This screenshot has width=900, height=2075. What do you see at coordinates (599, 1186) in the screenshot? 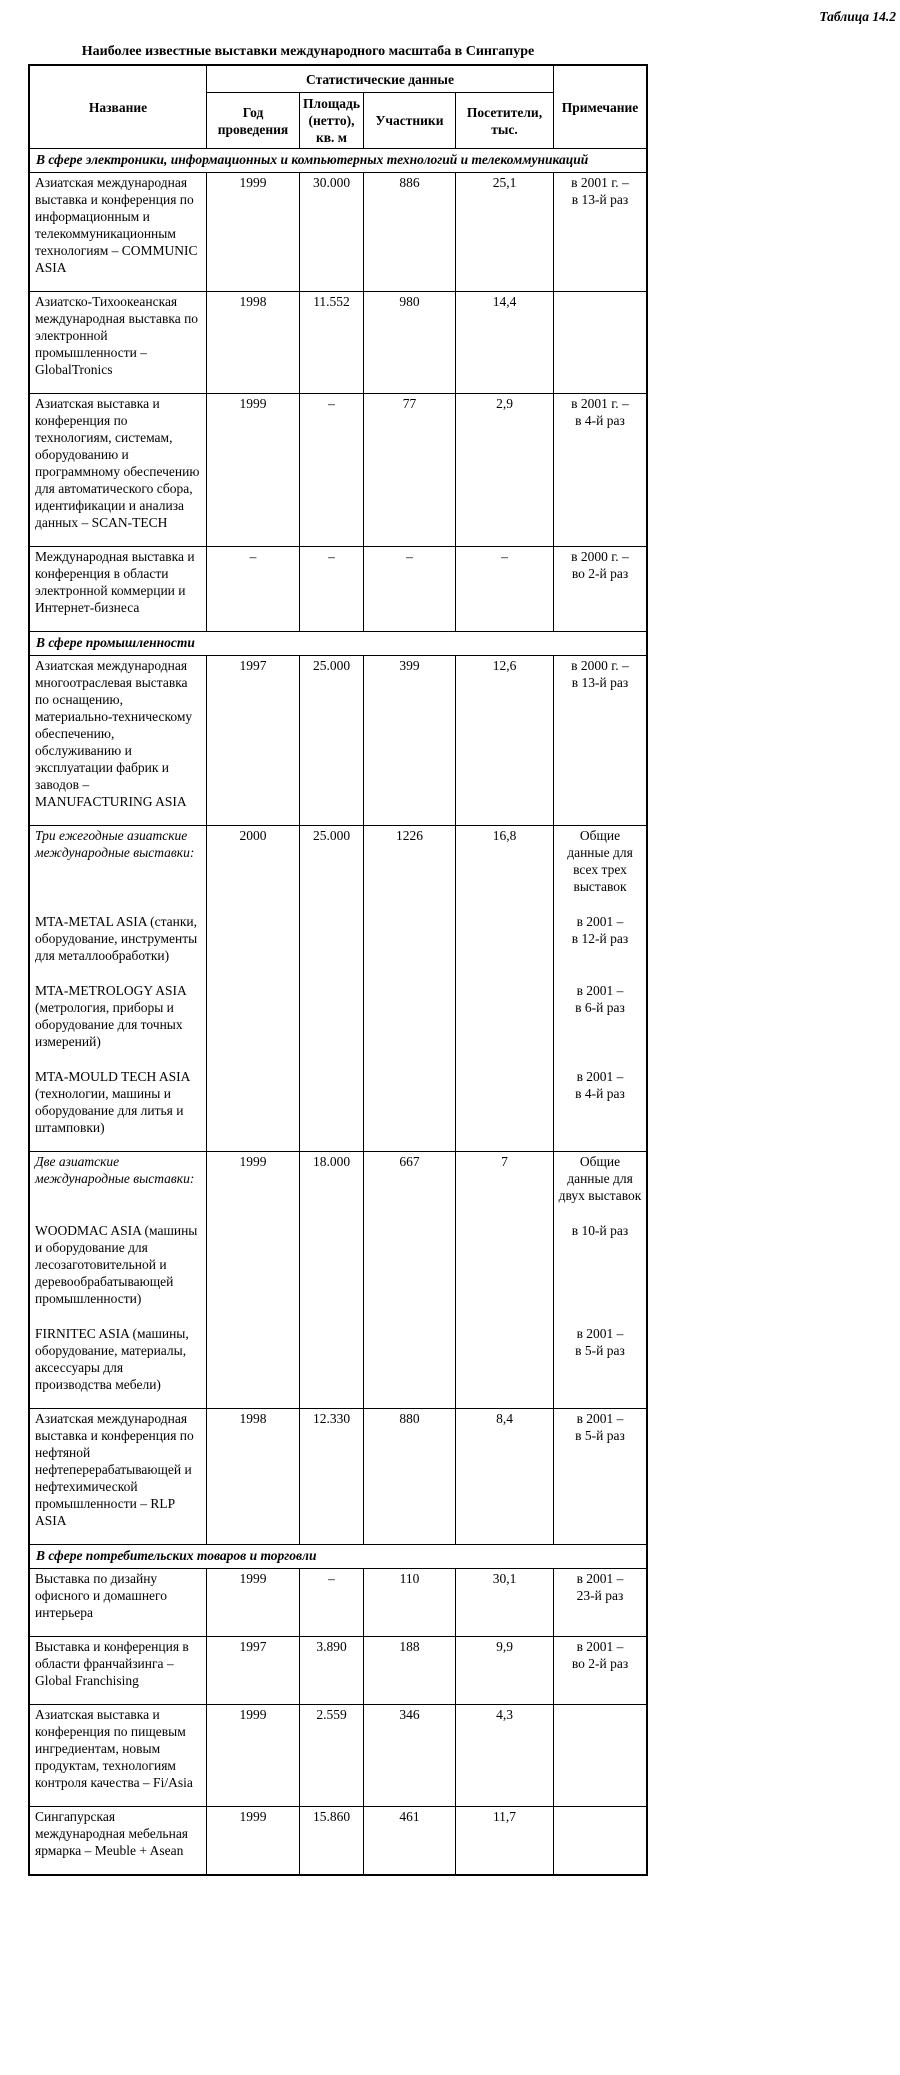
I see `note-cell: Общие данные для двух выставок` at bounding box center [599, 1186].